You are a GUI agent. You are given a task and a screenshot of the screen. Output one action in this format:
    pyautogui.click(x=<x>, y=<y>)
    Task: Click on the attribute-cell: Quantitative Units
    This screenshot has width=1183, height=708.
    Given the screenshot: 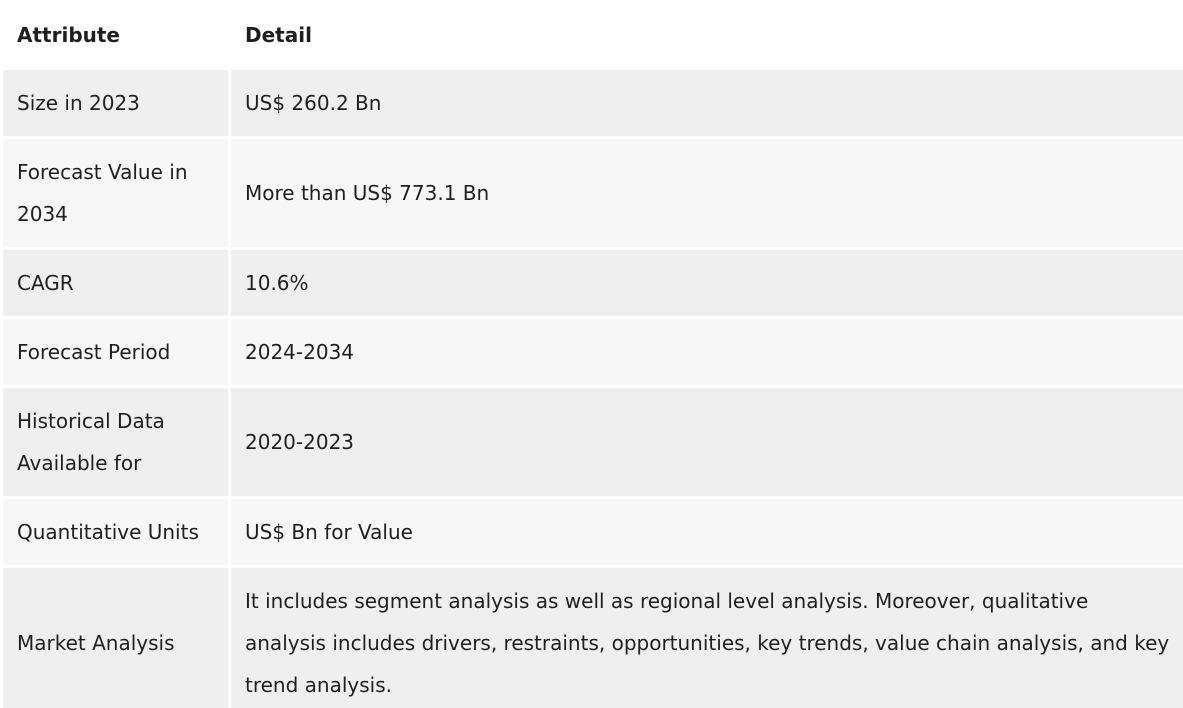 What is the action you would take?
    pyautogui.click(x=117, y=533)
    